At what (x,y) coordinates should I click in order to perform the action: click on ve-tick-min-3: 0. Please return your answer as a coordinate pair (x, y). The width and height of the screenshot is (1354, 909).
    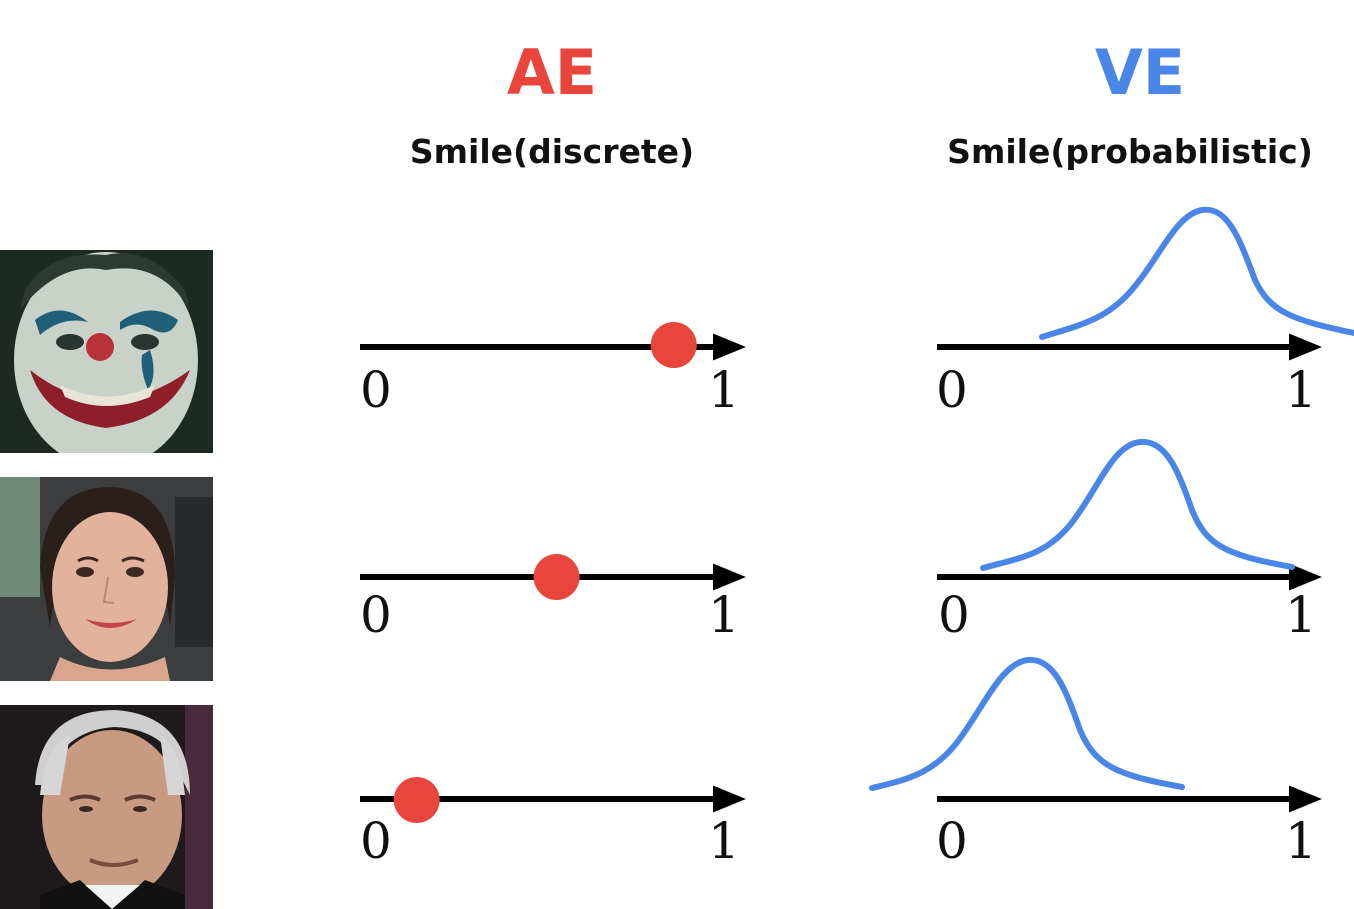
    Looking at the image, I should click on (952, 841).